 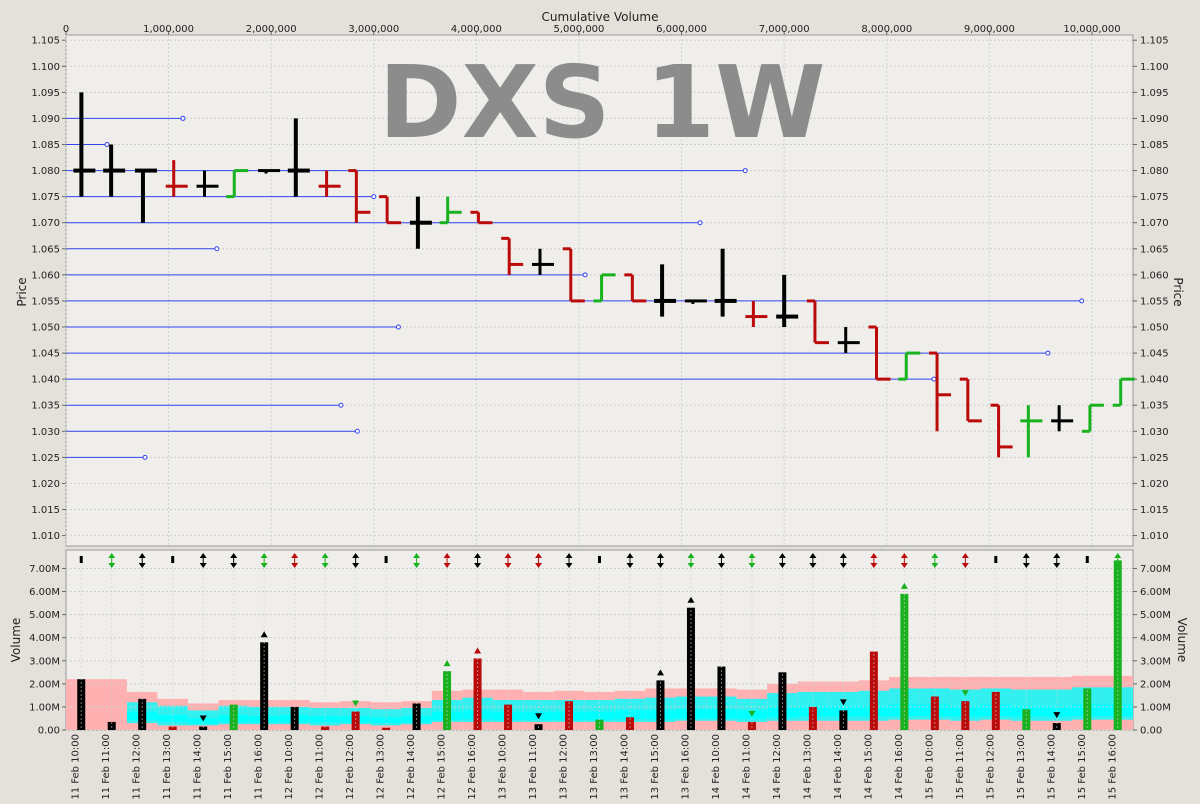 I want to click on x-category-label: 13 Feb 14:00, so click(x=624, y=767).